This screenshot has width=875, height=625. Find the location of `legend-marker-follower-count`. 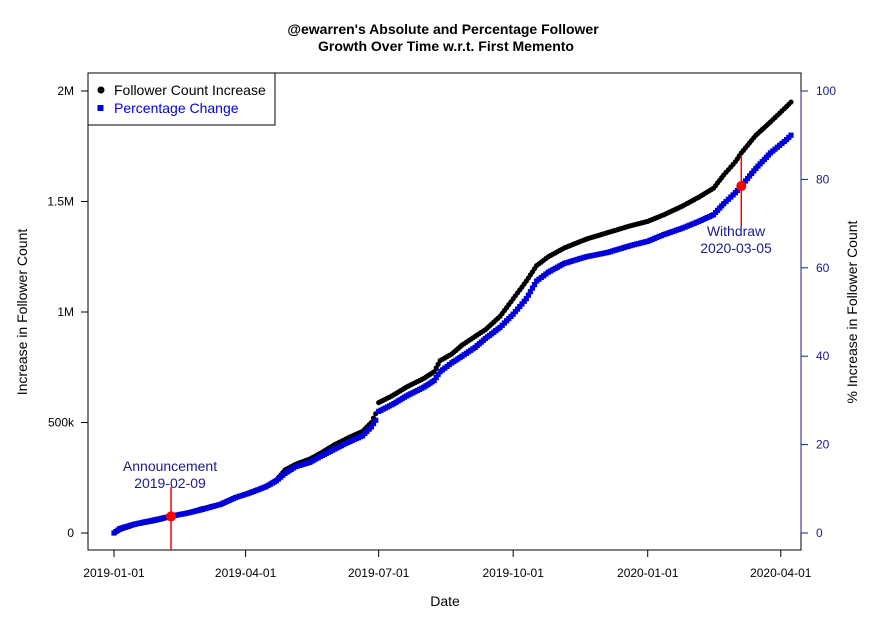

legend-marker-follower-count is located at coordinates (101, 90).